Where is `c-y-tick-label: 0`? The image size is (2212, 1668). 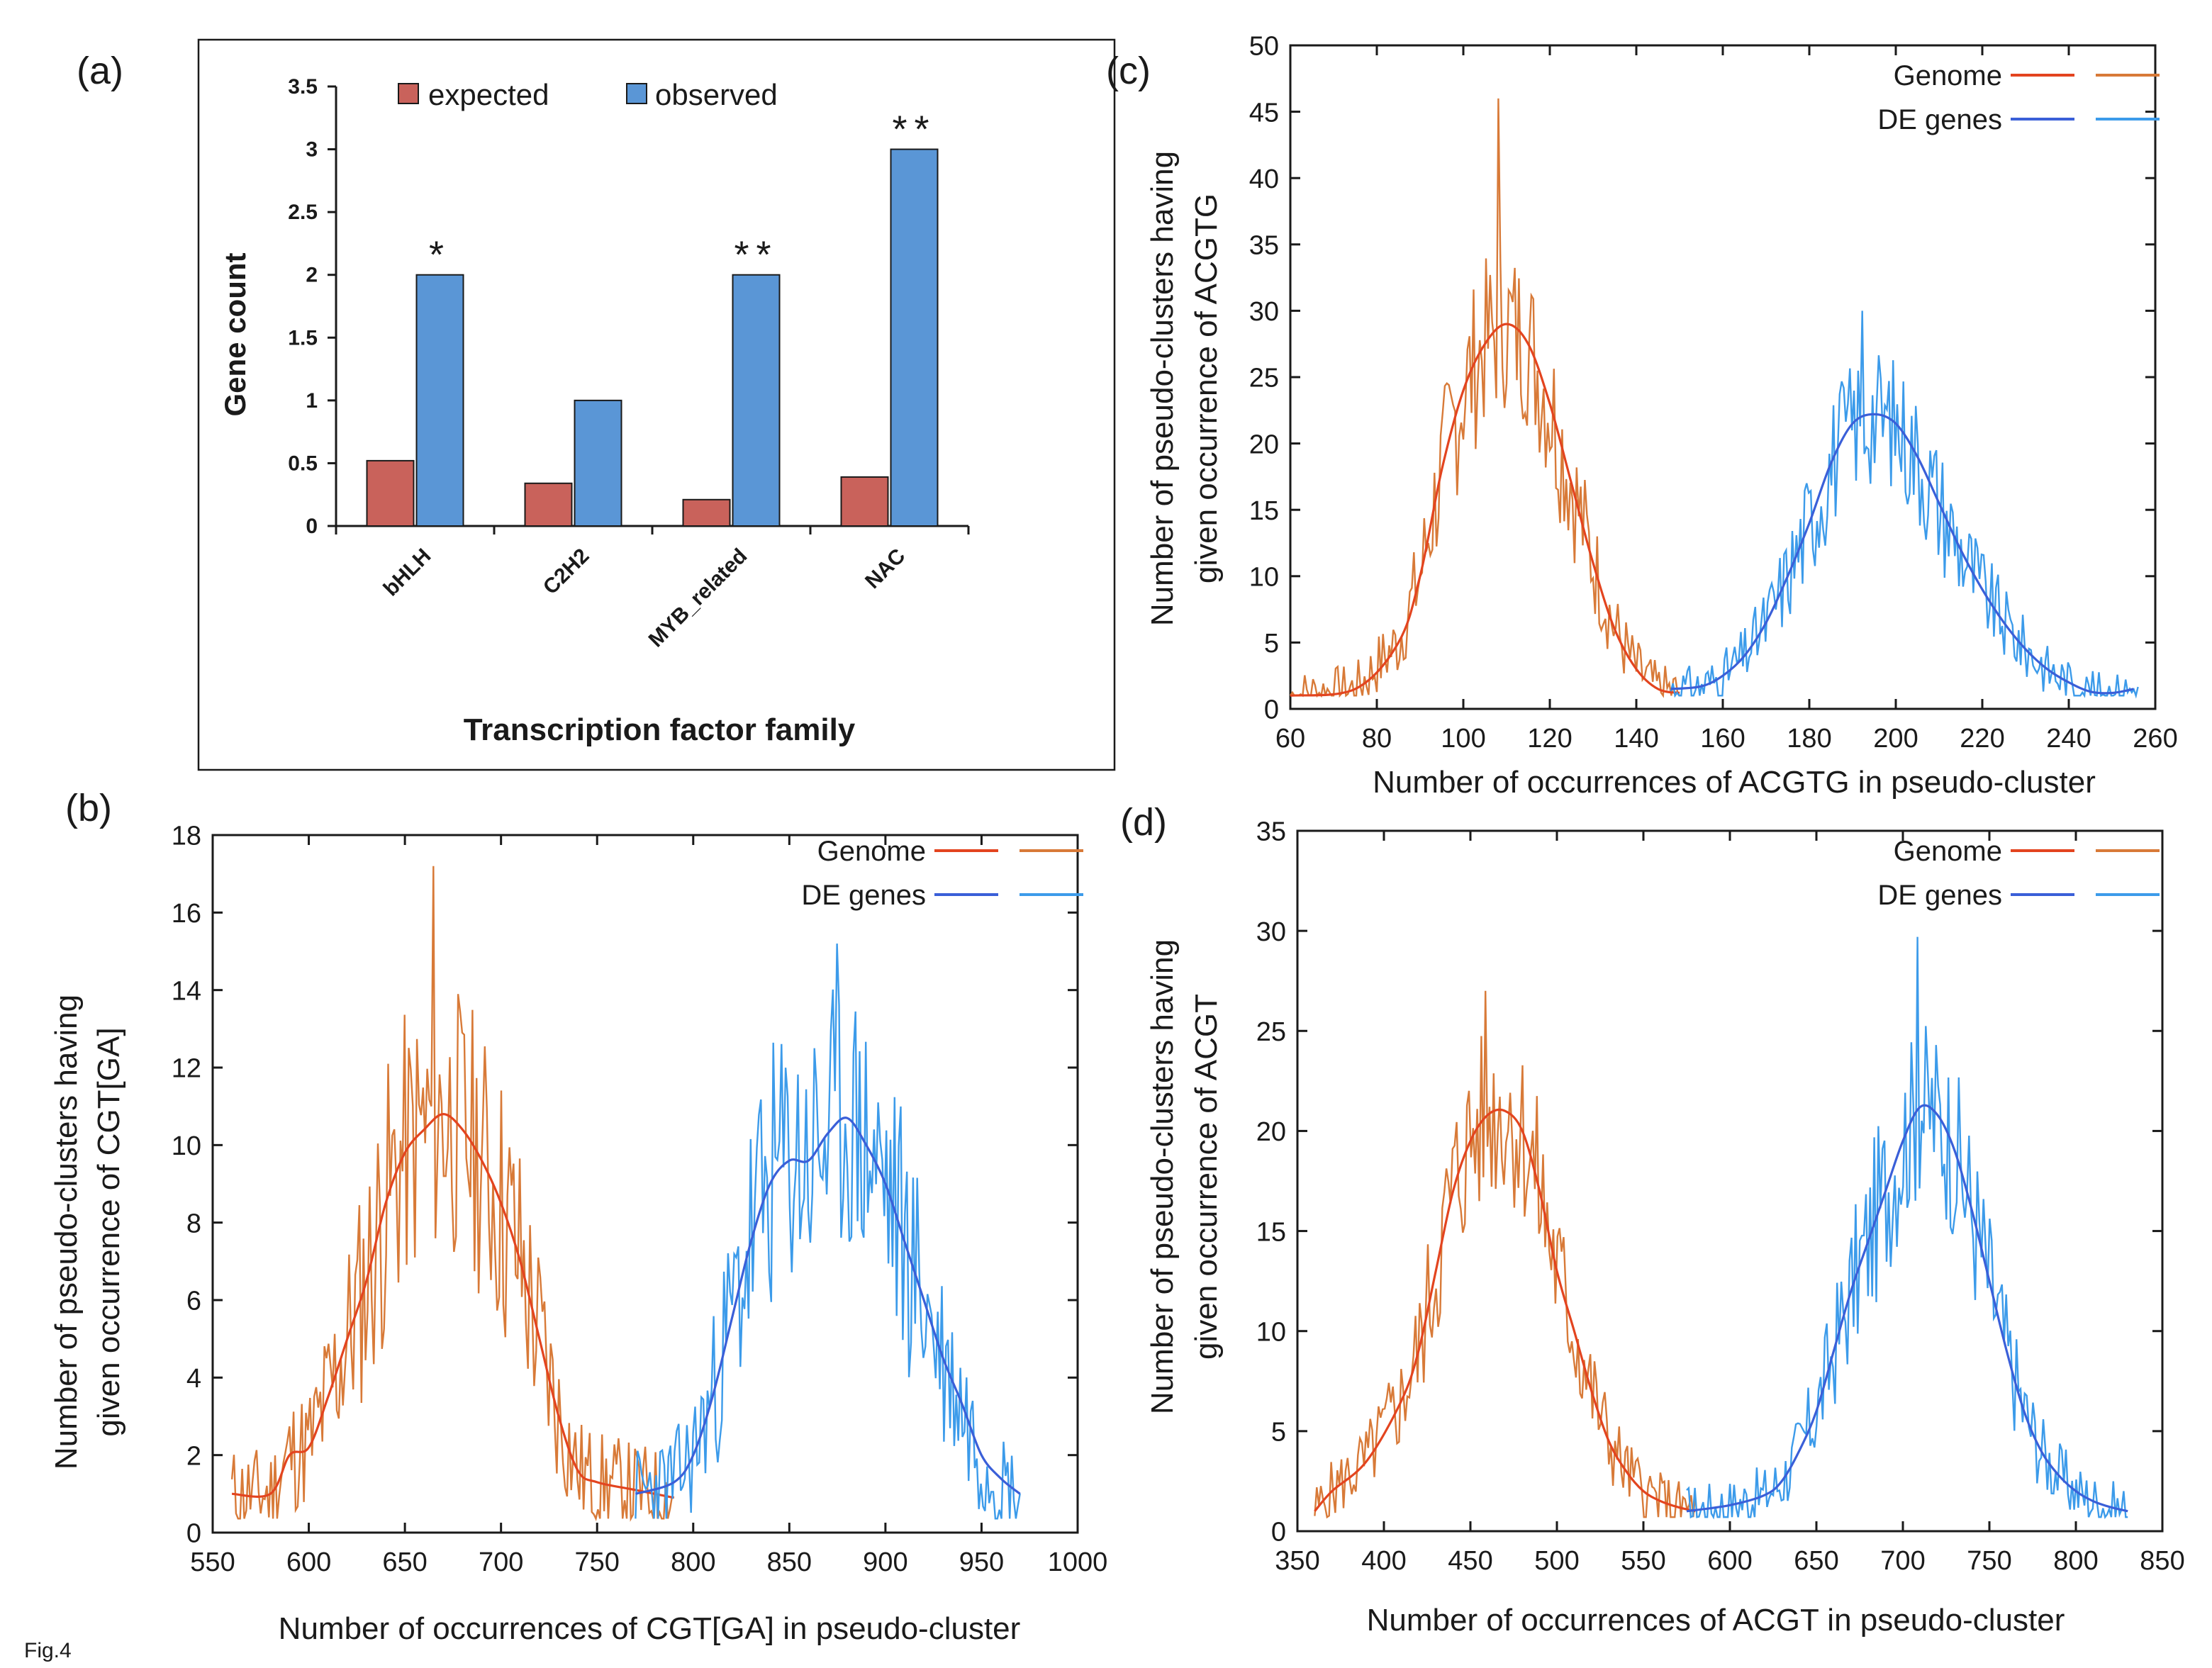 c-y-tick-label: 0 is located at coordinates (1272, 710).